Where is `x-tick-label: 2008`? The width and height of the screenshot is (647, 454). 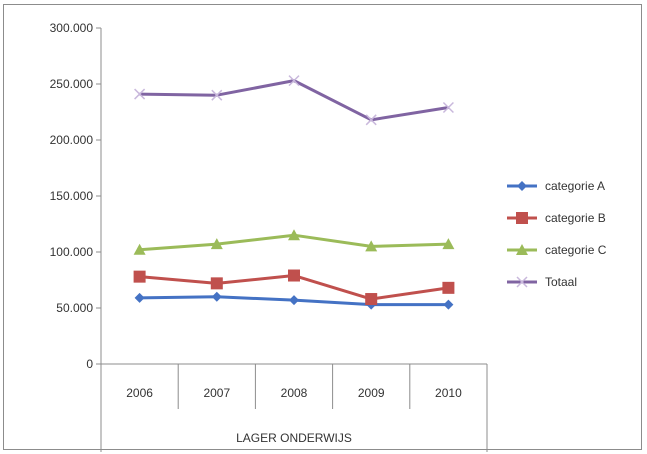
x-tick-label: 2008 is located at coordinates (294, 393).